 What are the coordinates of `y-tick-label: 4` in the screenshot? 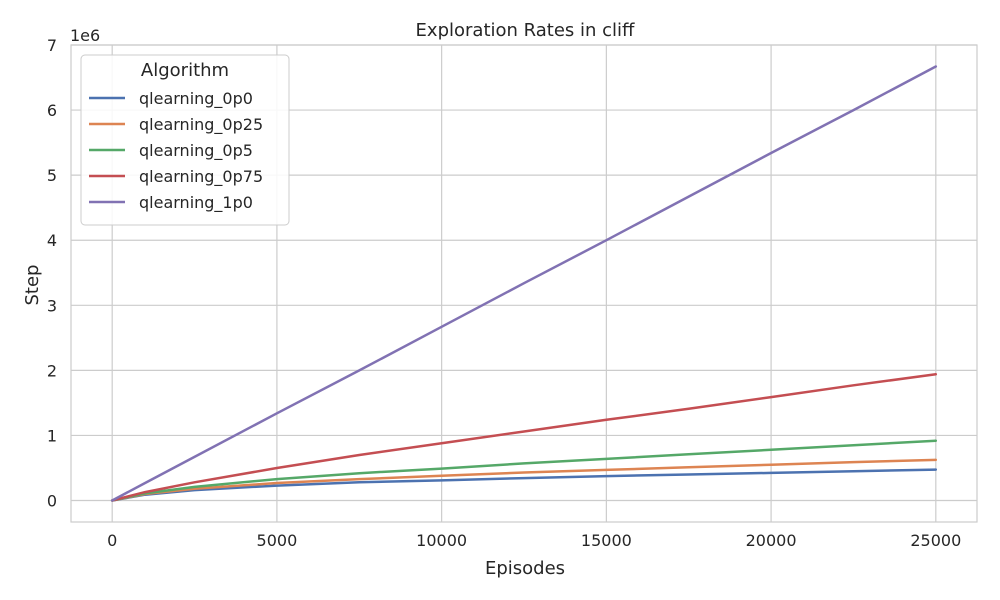 It's located at (52, 240).